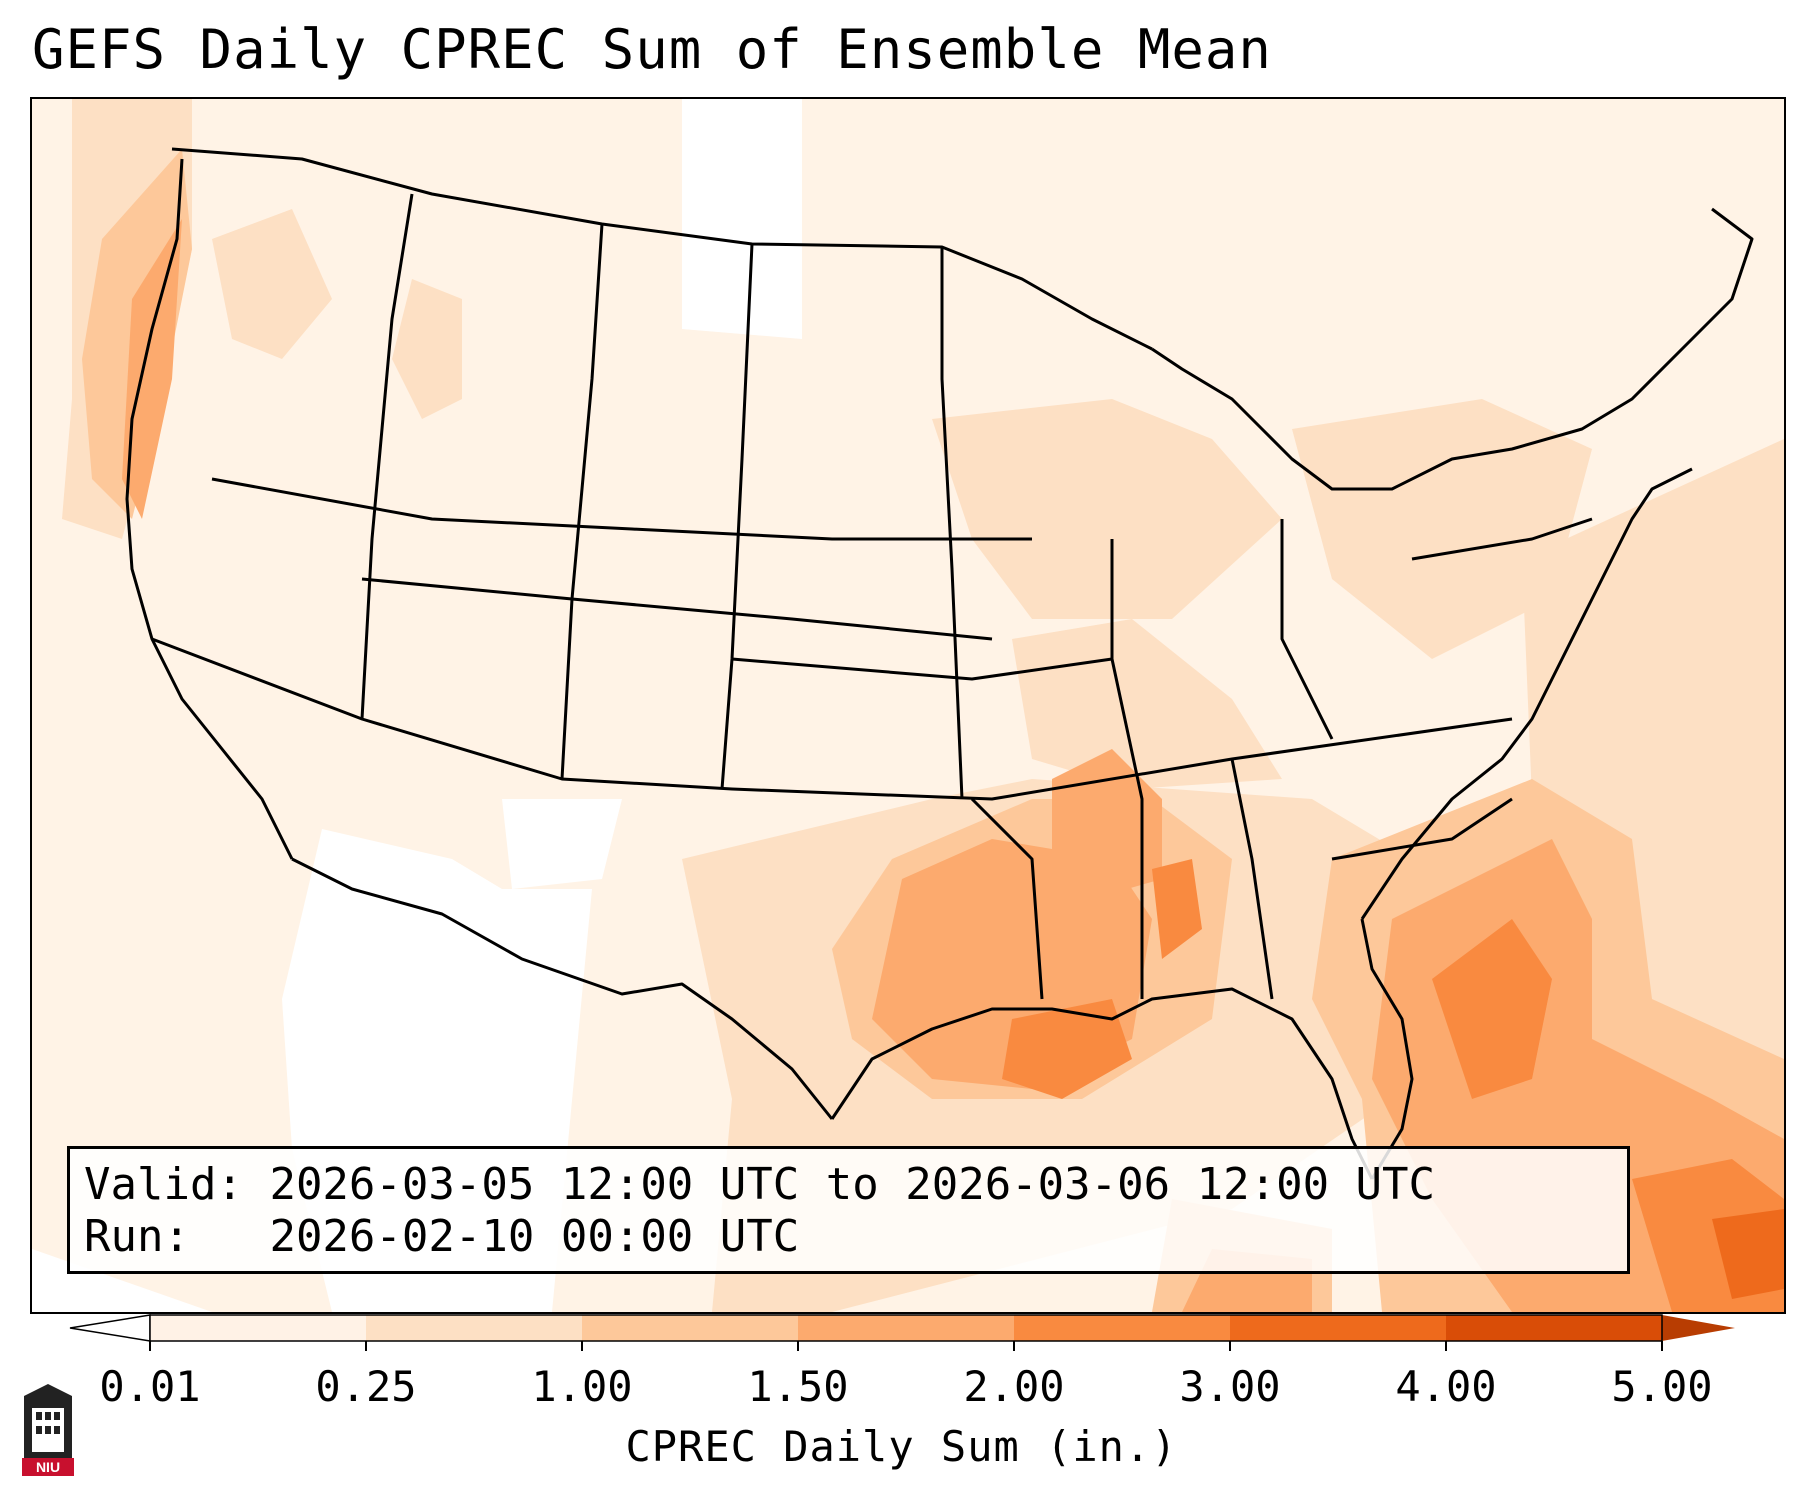 Image resolution: width=1803 pixels, height=1500 pixels. I want to click on colorbar-tick-label: 1.50, so click(798, 1386).